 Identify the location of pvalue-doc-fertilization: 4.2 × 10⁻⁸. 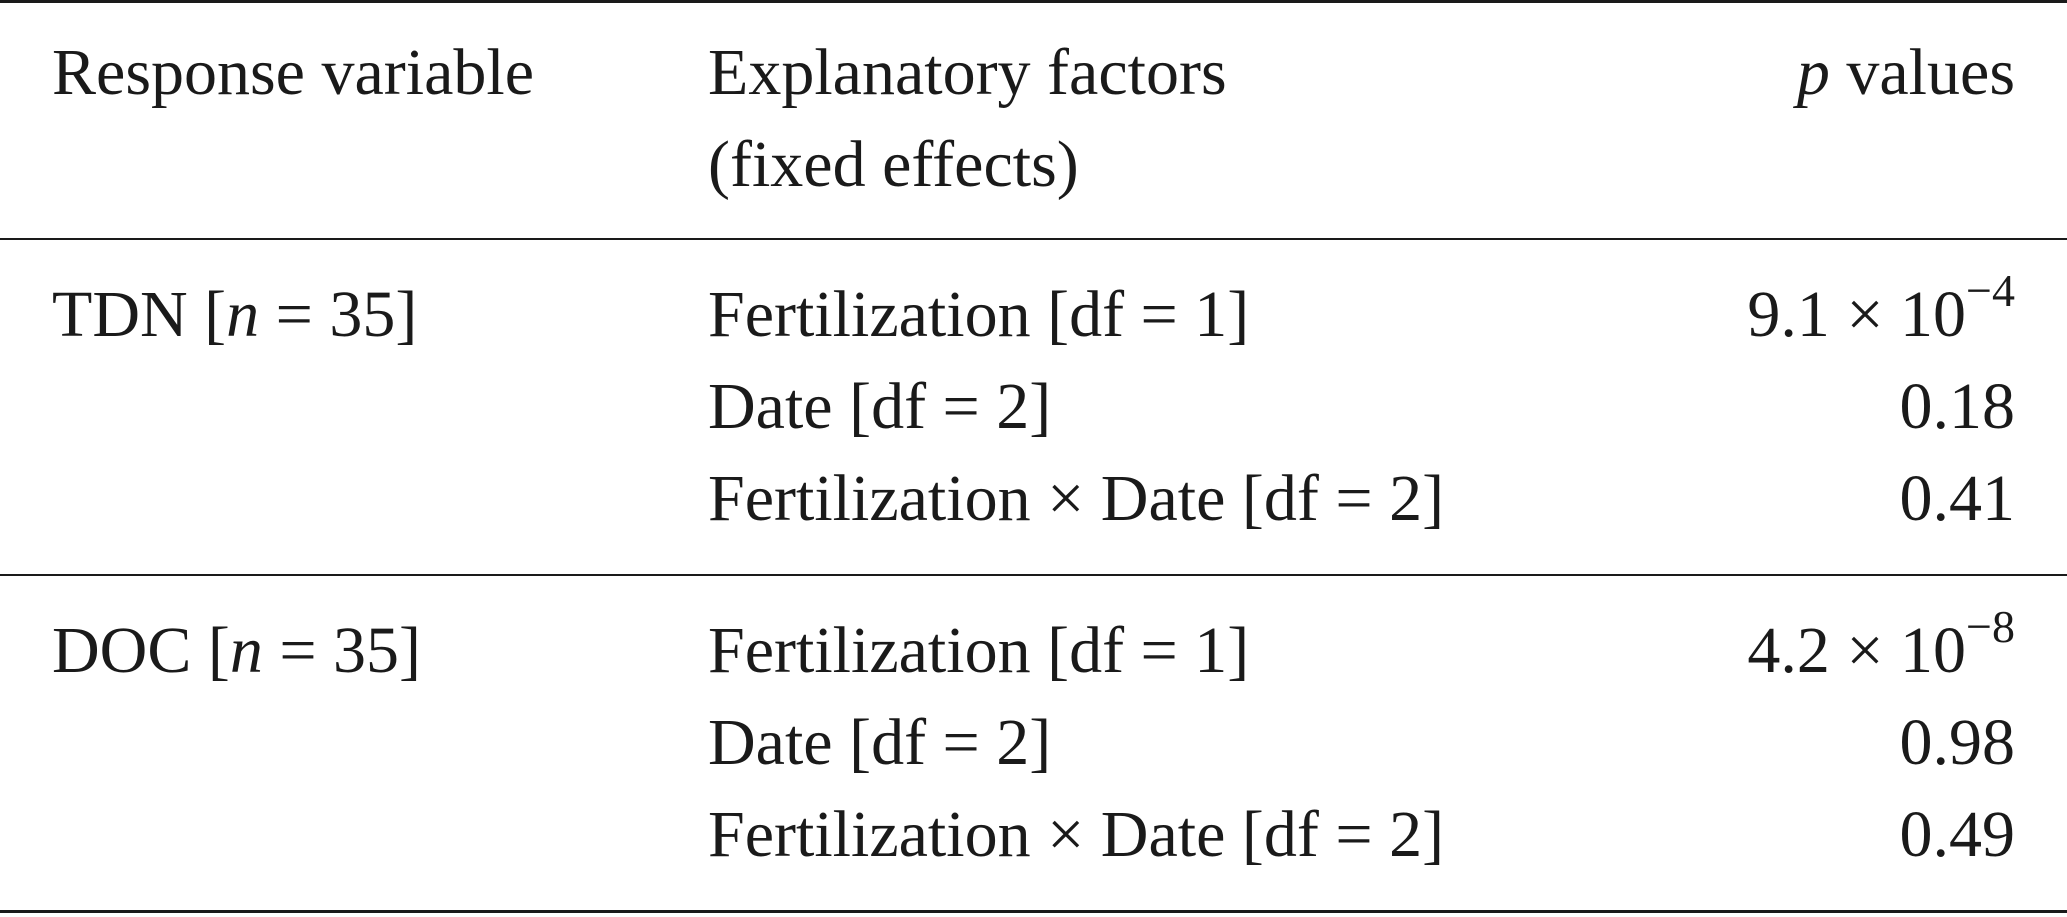
(1881, 644).